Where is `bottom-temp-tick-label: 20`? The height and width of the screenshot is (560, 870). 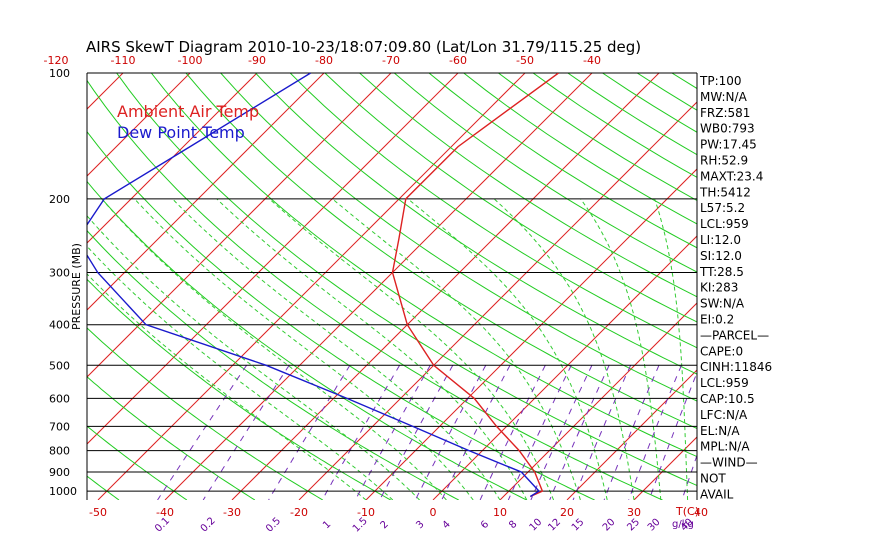
bottom-temp-tick-label: 20 is located at coordinates (567, 512).